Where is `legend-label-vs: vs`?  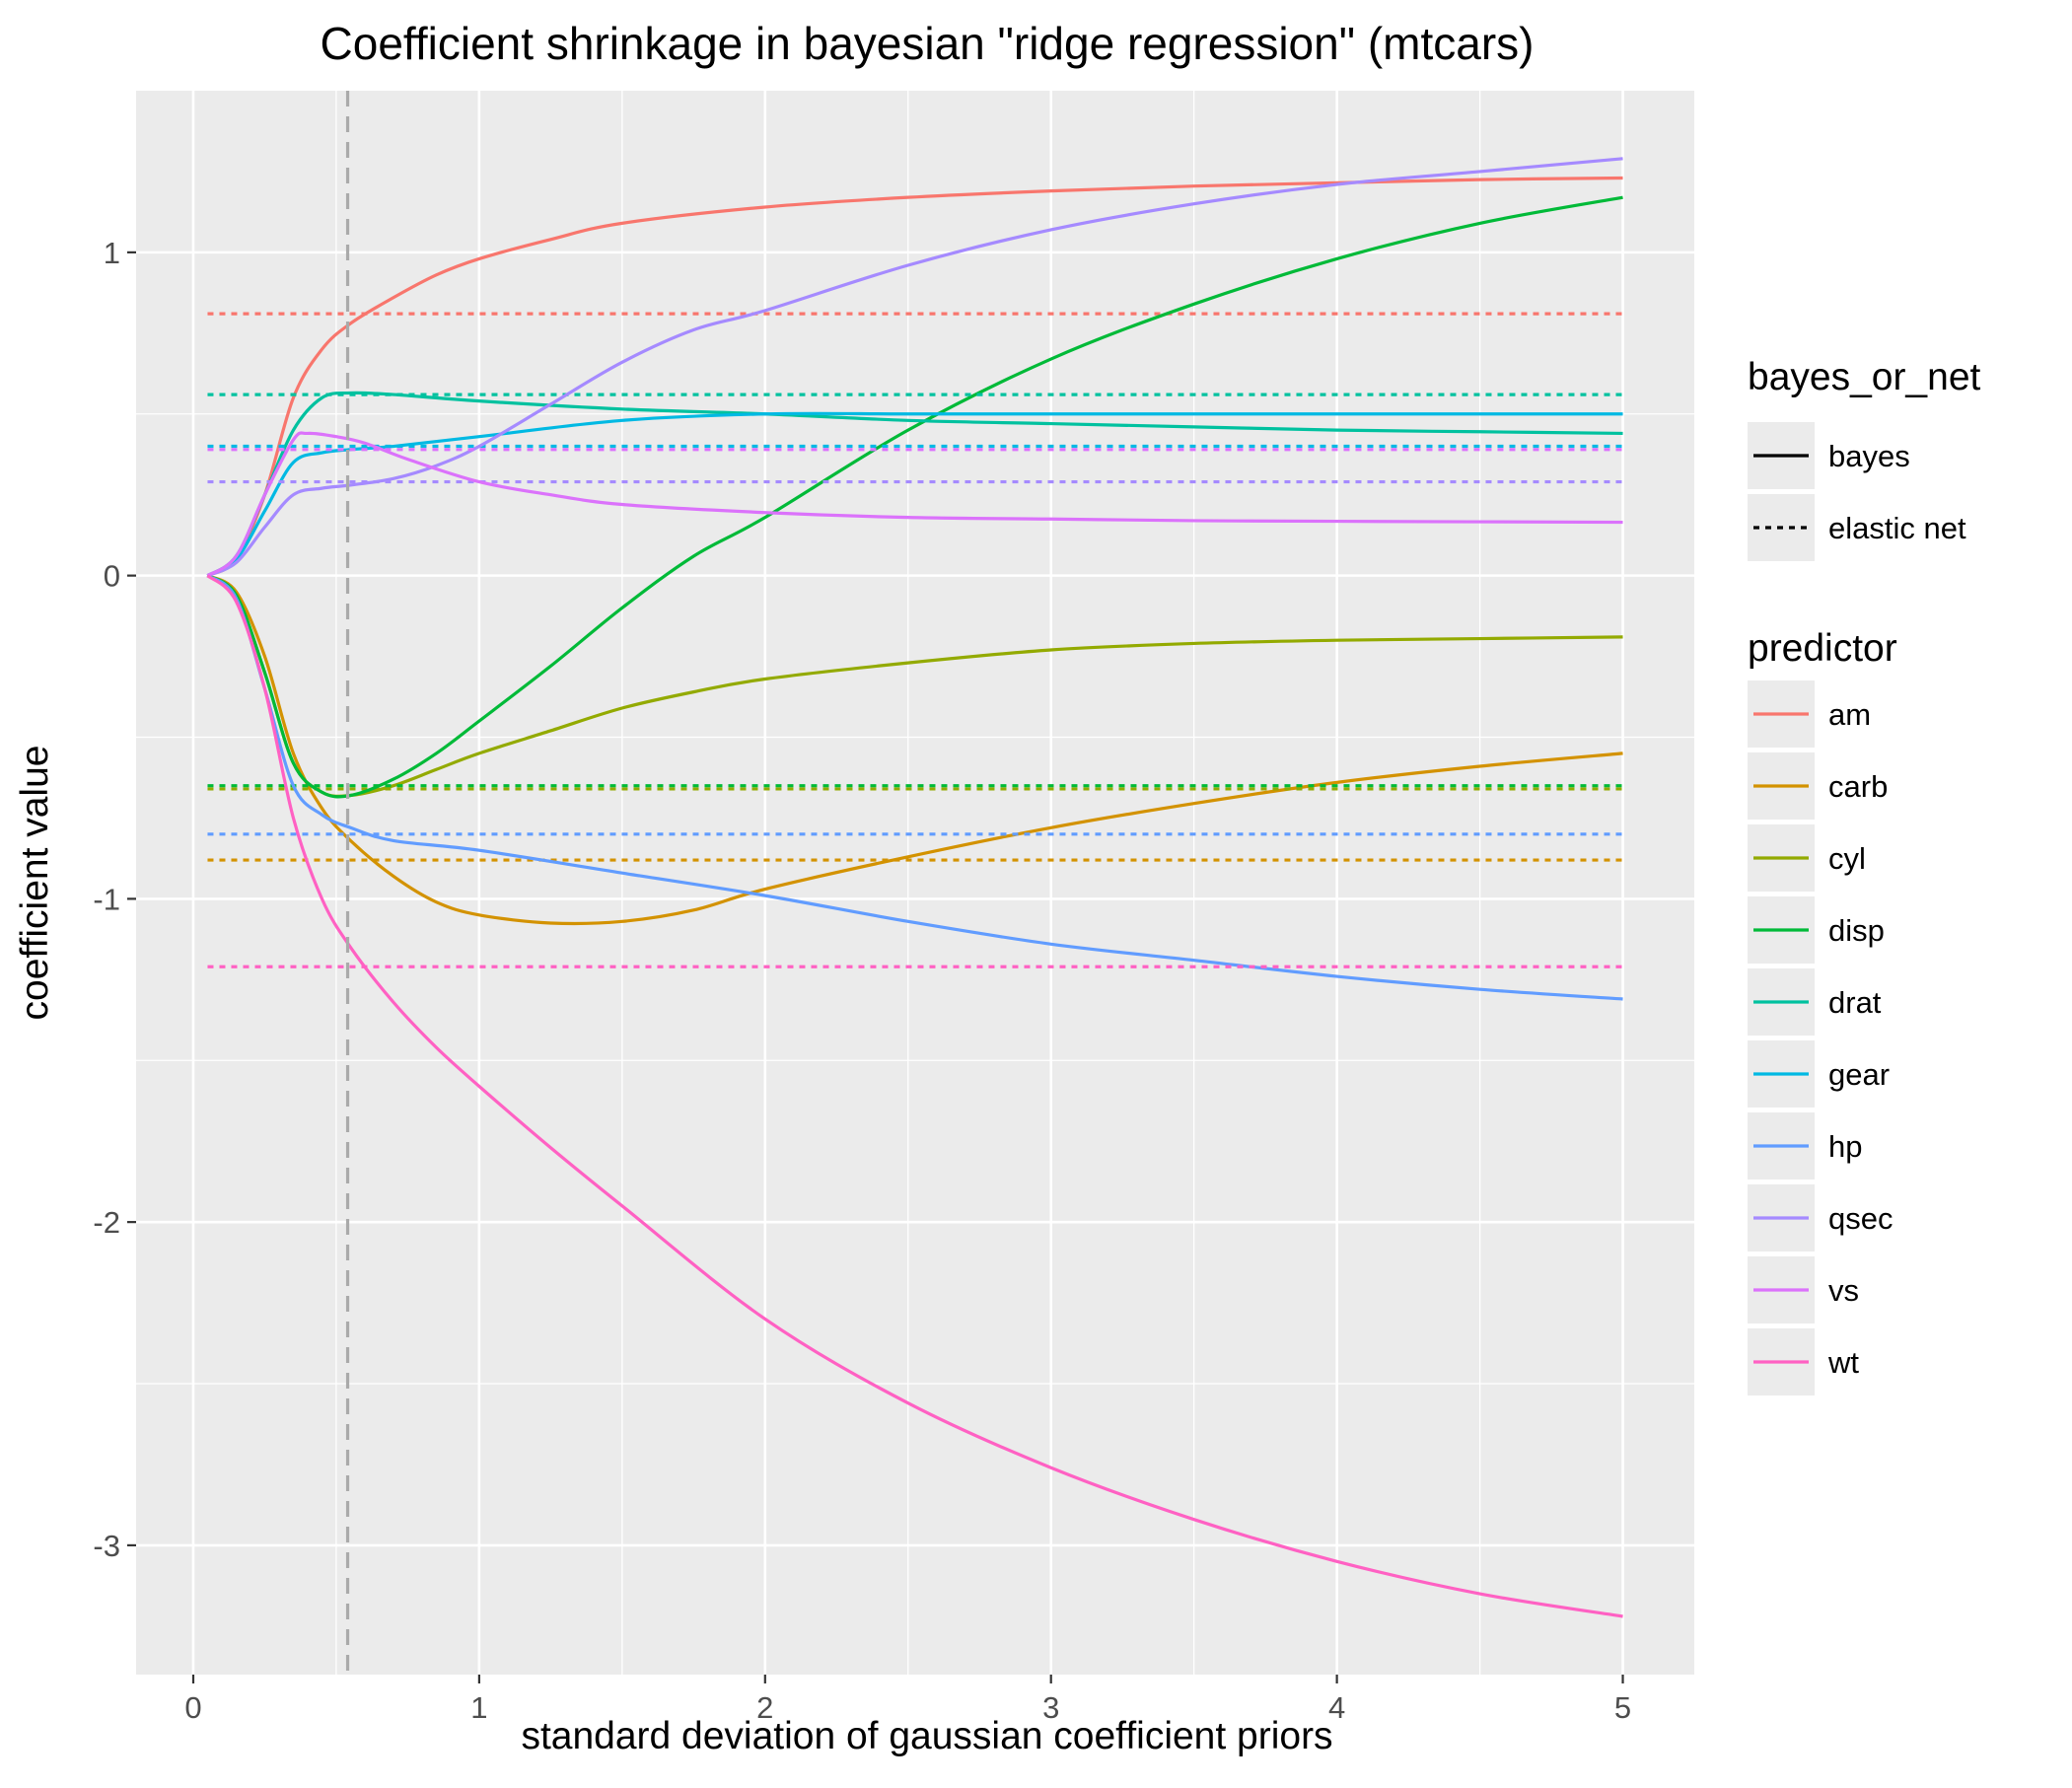 legend-label-vs: vs is located at coordinates (1843, 1290).